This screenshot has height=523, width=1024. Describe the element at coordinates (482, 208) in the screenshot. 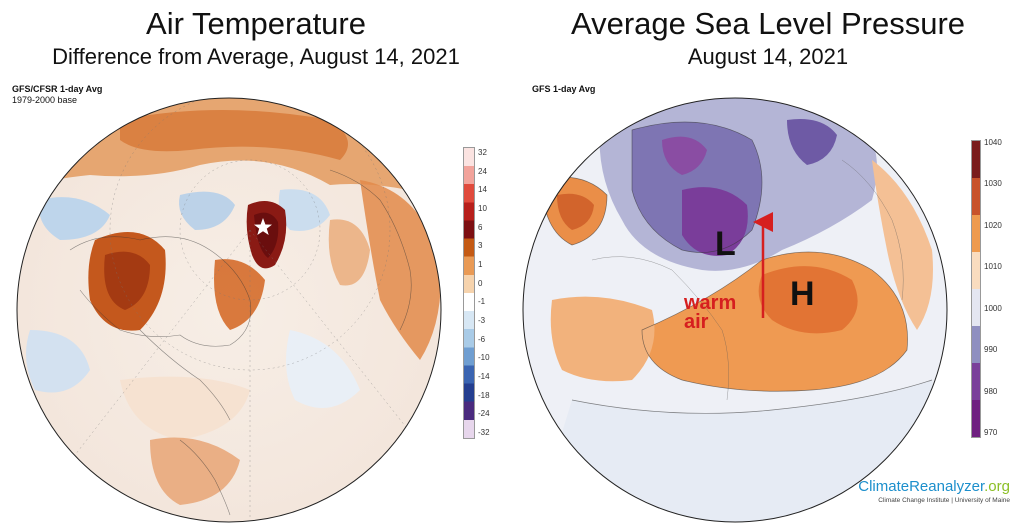

I see `colorbar-tick-label: 10` at that location.